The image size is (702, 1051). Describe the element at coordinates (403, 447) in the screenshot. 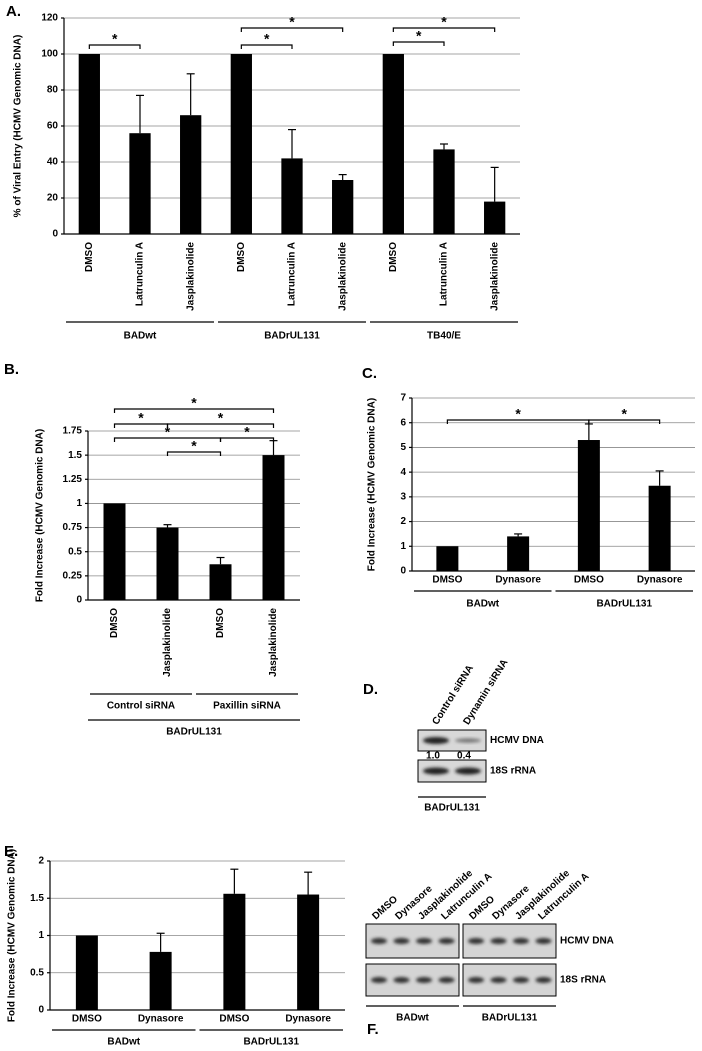

I see `y-tick-label: 5` at that location.